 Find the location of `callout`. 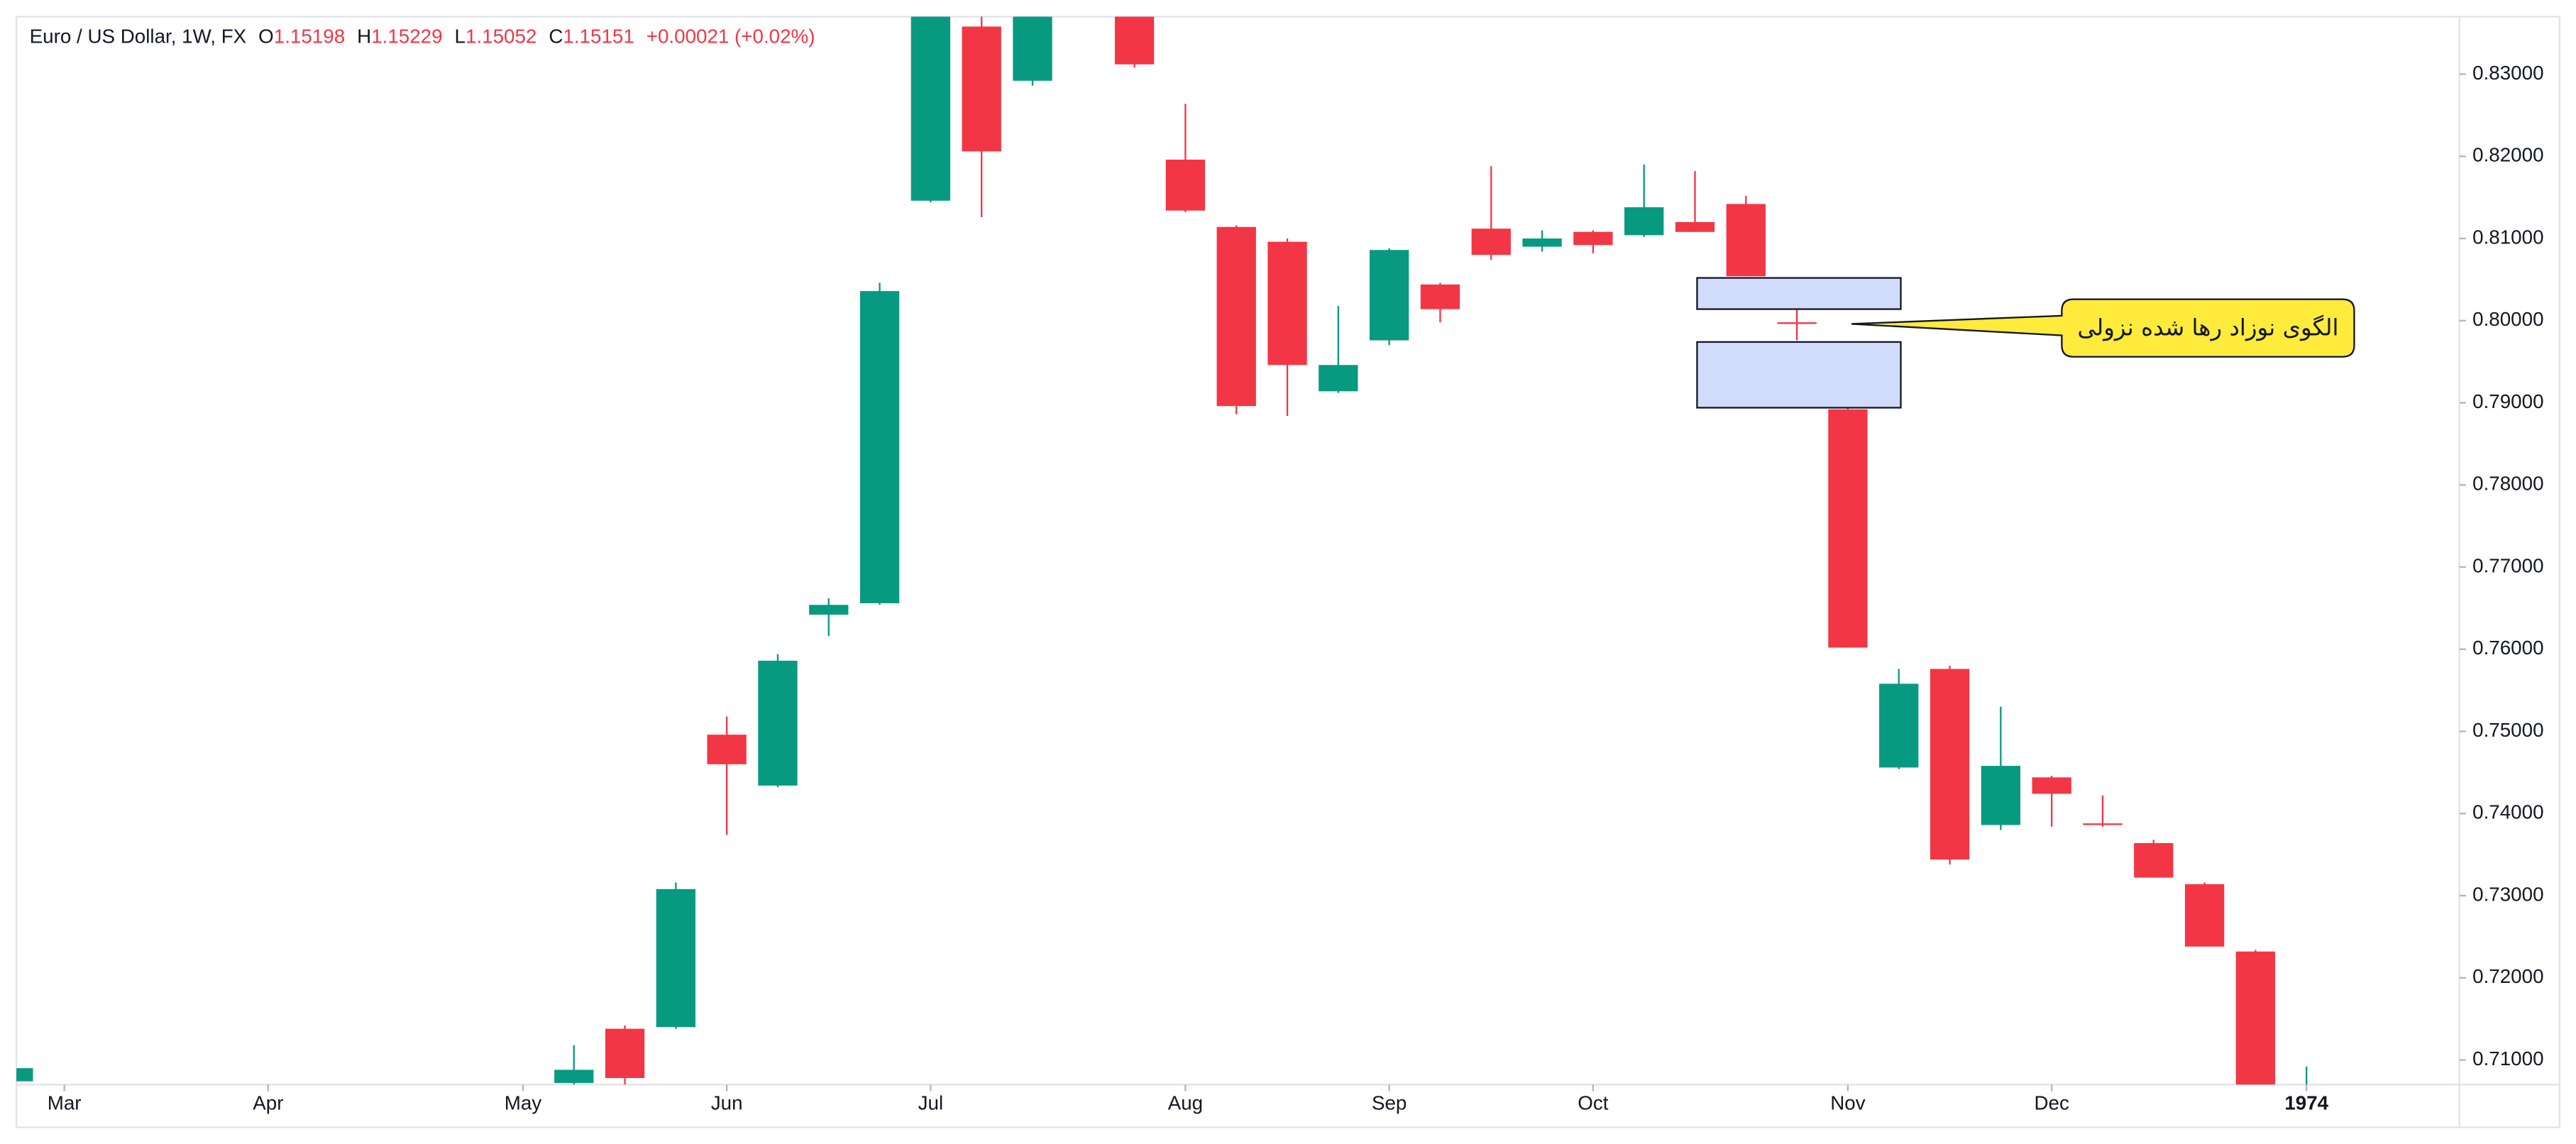

callout is located at coordinates (2103, 328).